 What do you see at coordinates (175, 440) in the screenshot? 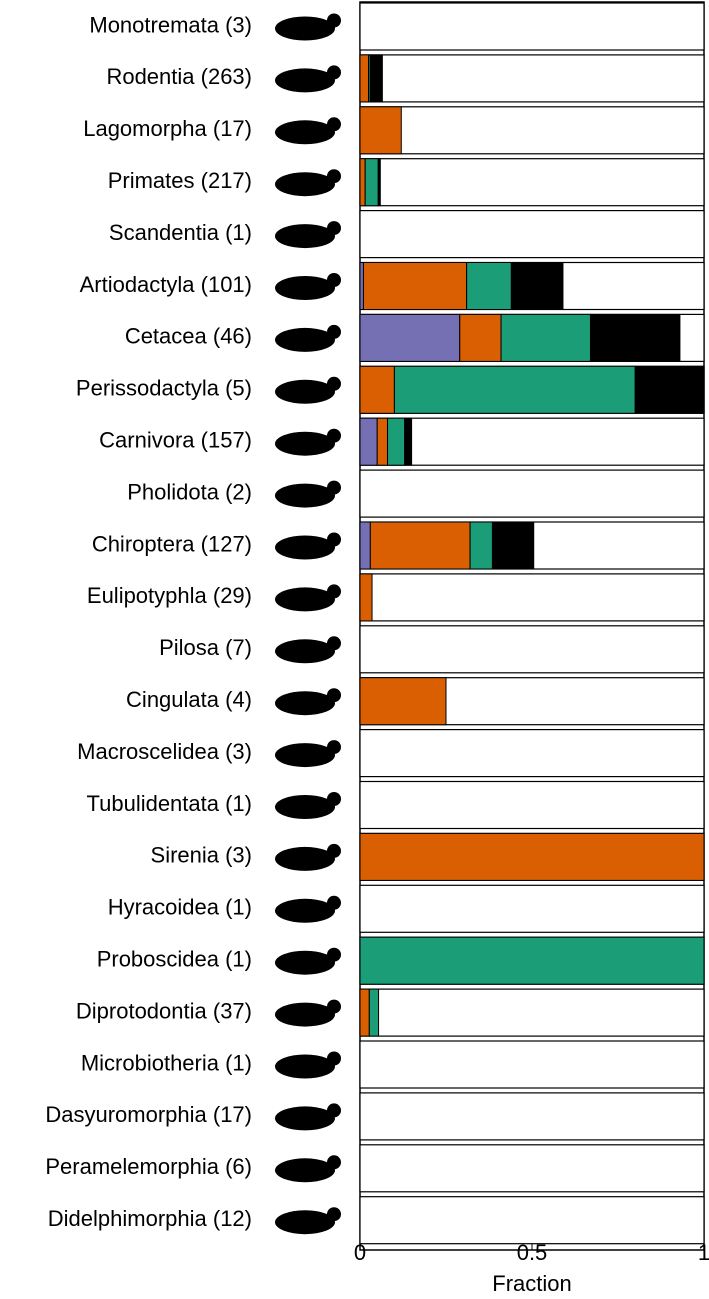
I see `y-tick-label: Carnivora (157)` at bounding box center [175, 440].